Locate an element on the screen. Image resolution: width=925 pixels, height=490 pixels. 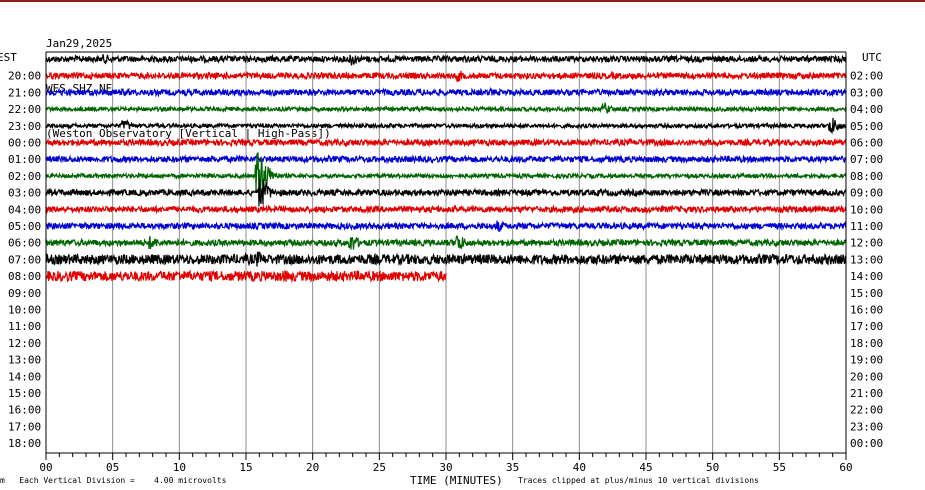
right-hour-label: 10:00 is located at coordinates (866, 209).